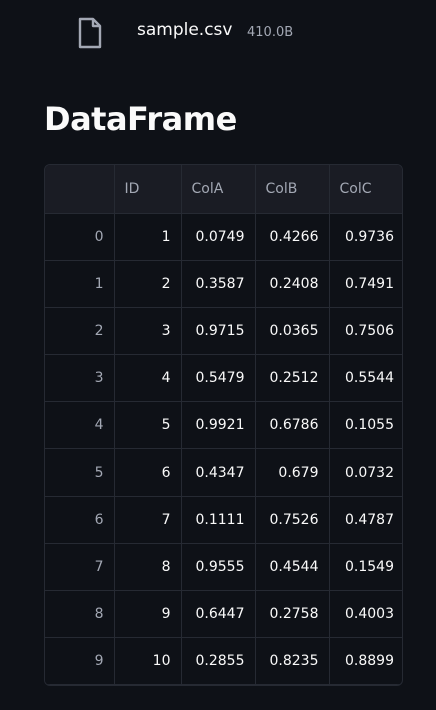 This screenshot has height=710, width=436. I want to click on cell-colb: 0.2408, so click(292, 284).